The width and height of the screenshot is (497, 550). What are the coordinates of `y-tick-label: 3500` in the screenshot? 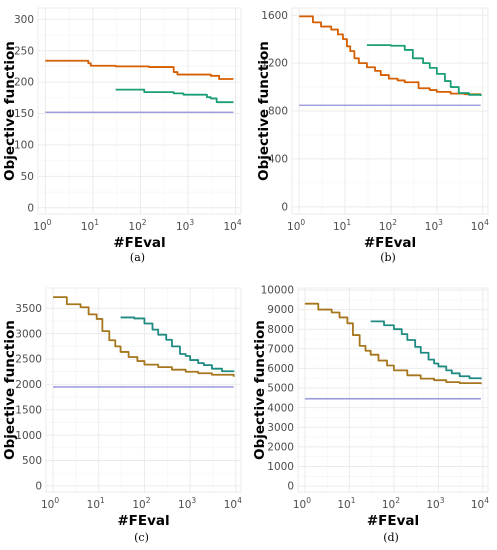 It's located at (28, 309).